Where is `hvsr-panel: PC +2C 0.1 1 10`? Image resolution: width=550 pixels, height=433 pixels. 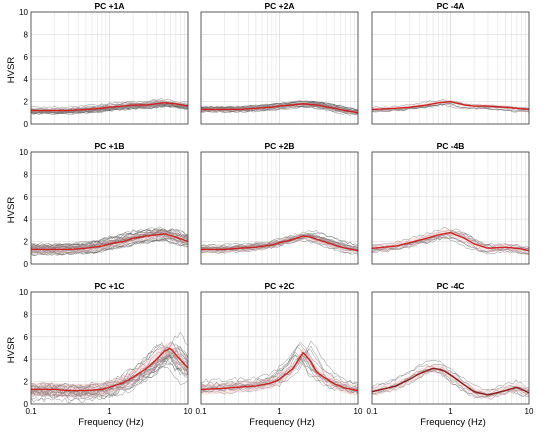
hvsr-panel: PC +2C 0.1 1 10 is located at coordinates (279, 348).